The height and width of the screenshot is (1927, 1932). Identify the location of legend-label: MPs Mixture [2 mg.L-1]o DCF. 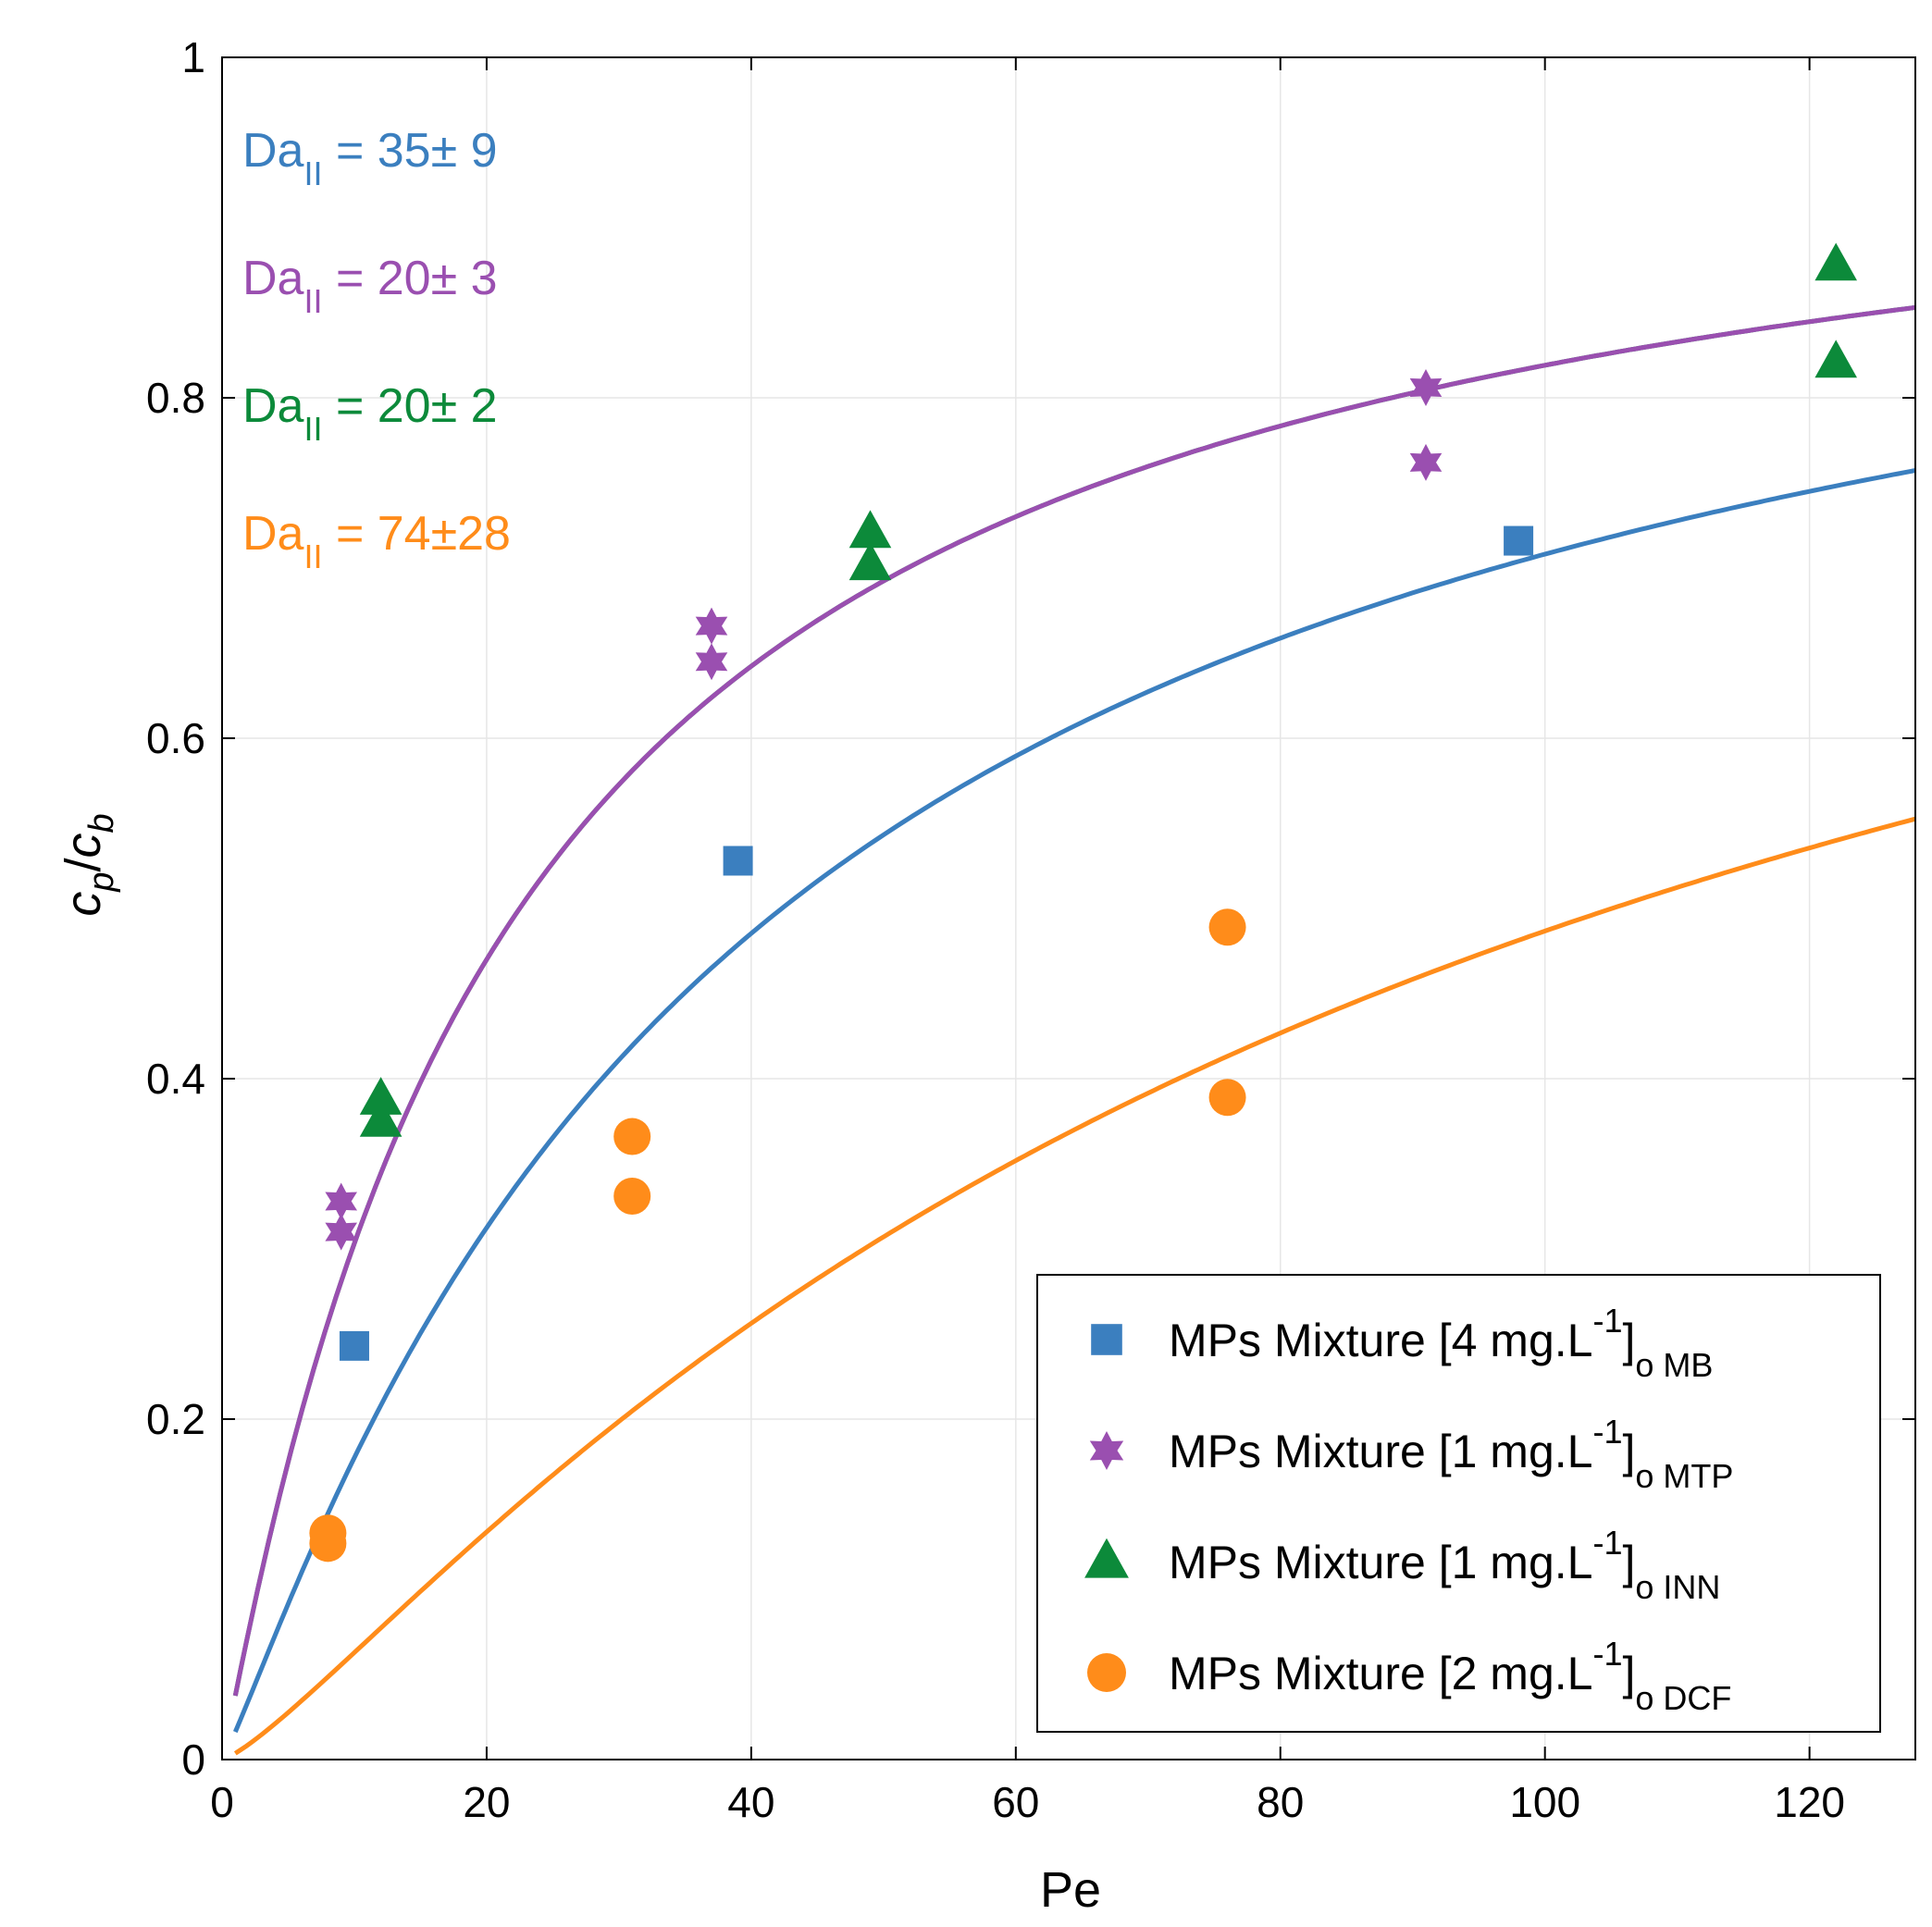
(1450, 1676).